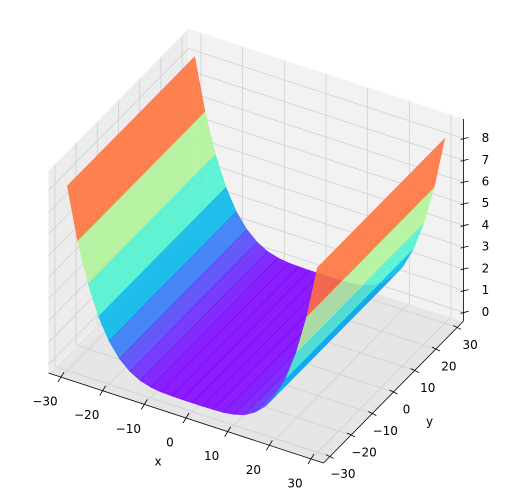 Image resolution: width=508 pixels, height=501 pixels. What do you see at coordinates (376, 227) in the screenshot?
I see `surface-patch` at bounding box center [376, 227].